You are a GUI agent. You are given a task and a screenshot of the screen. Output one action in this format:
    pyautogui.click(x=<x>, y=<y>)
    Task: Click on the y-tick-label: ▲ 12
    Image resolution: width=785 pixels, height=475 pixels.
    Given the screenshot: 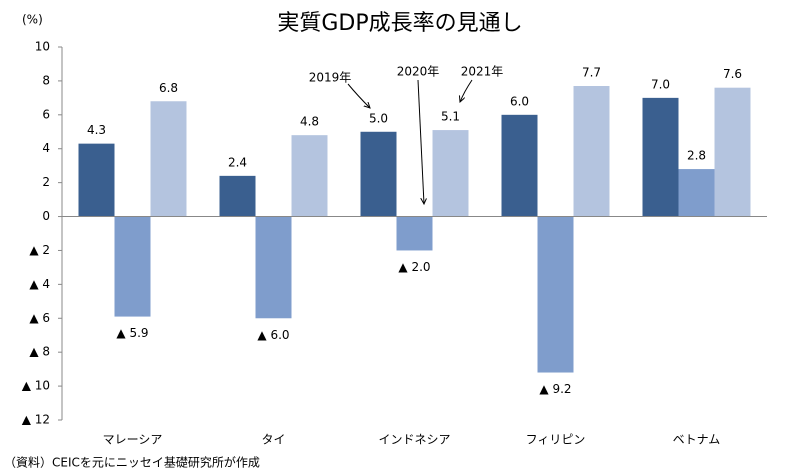 What is the action you would take?
    pyautogui.click(x=36, y=420)
    